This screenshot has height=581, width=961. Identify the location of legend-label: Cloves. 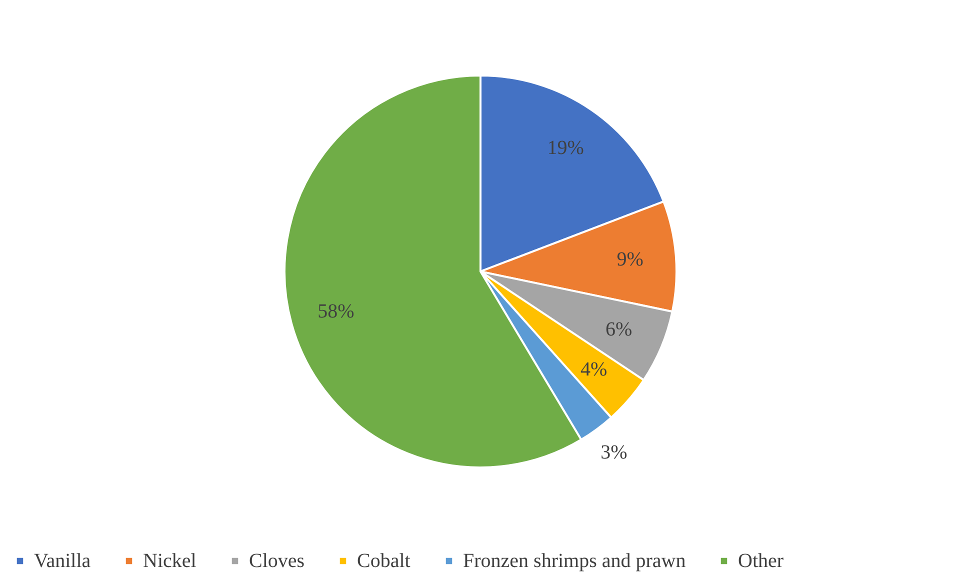
(277, 561).